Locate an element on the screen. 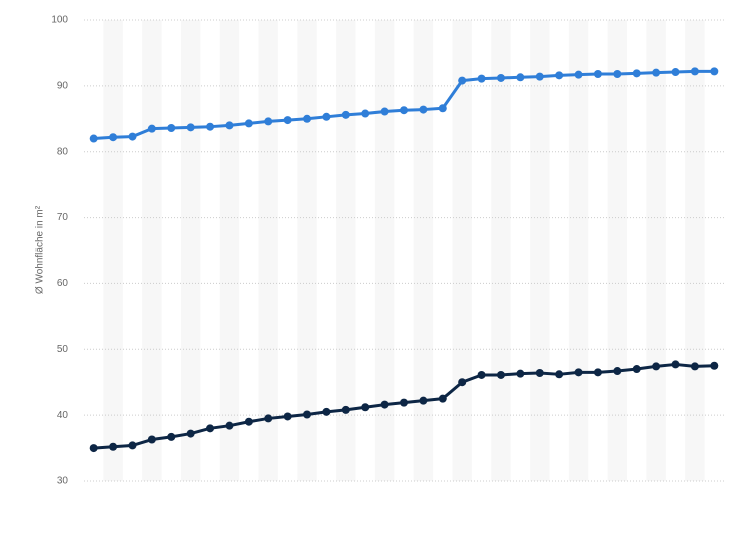  y-tick-label: 60 is located at coordinates (63, 283).